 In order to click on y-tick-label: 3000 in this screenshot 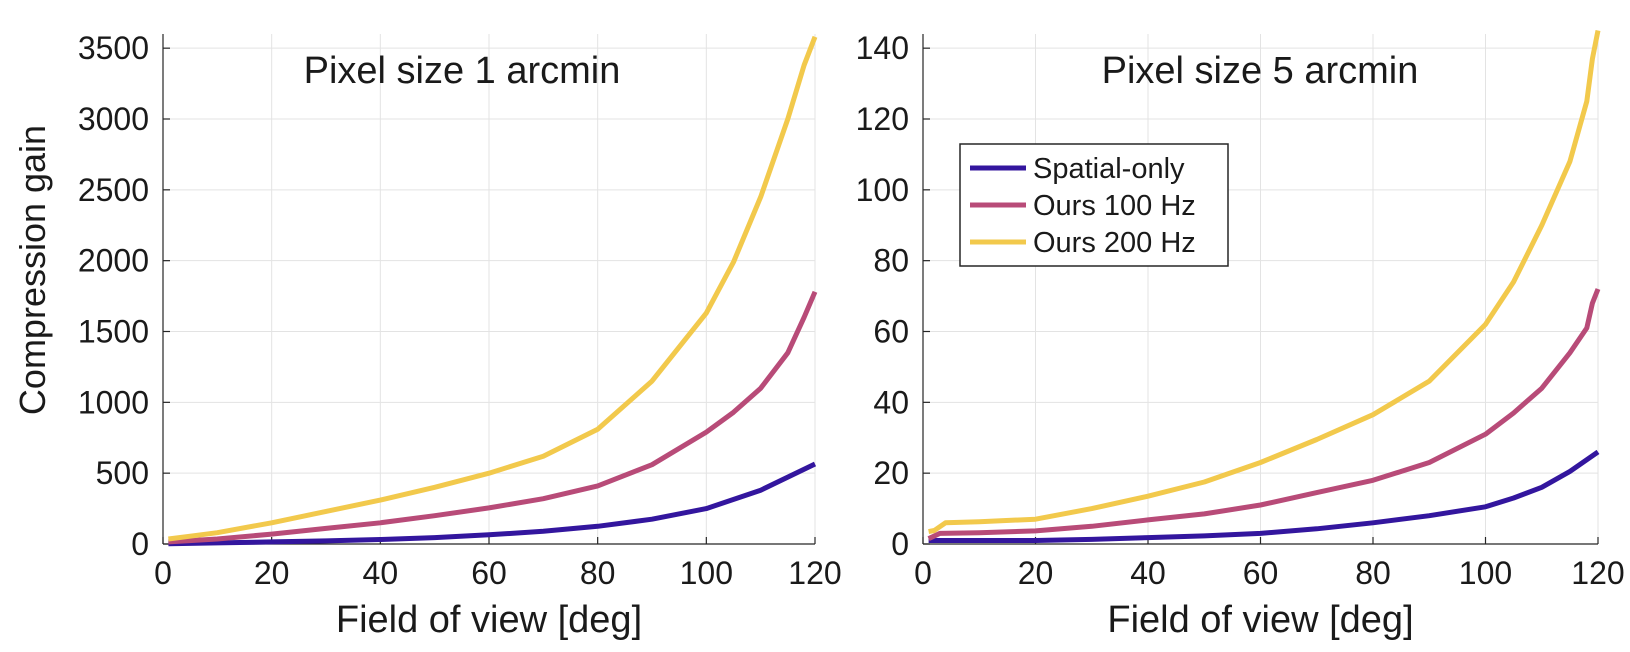, I will do `click(113, 119)`.